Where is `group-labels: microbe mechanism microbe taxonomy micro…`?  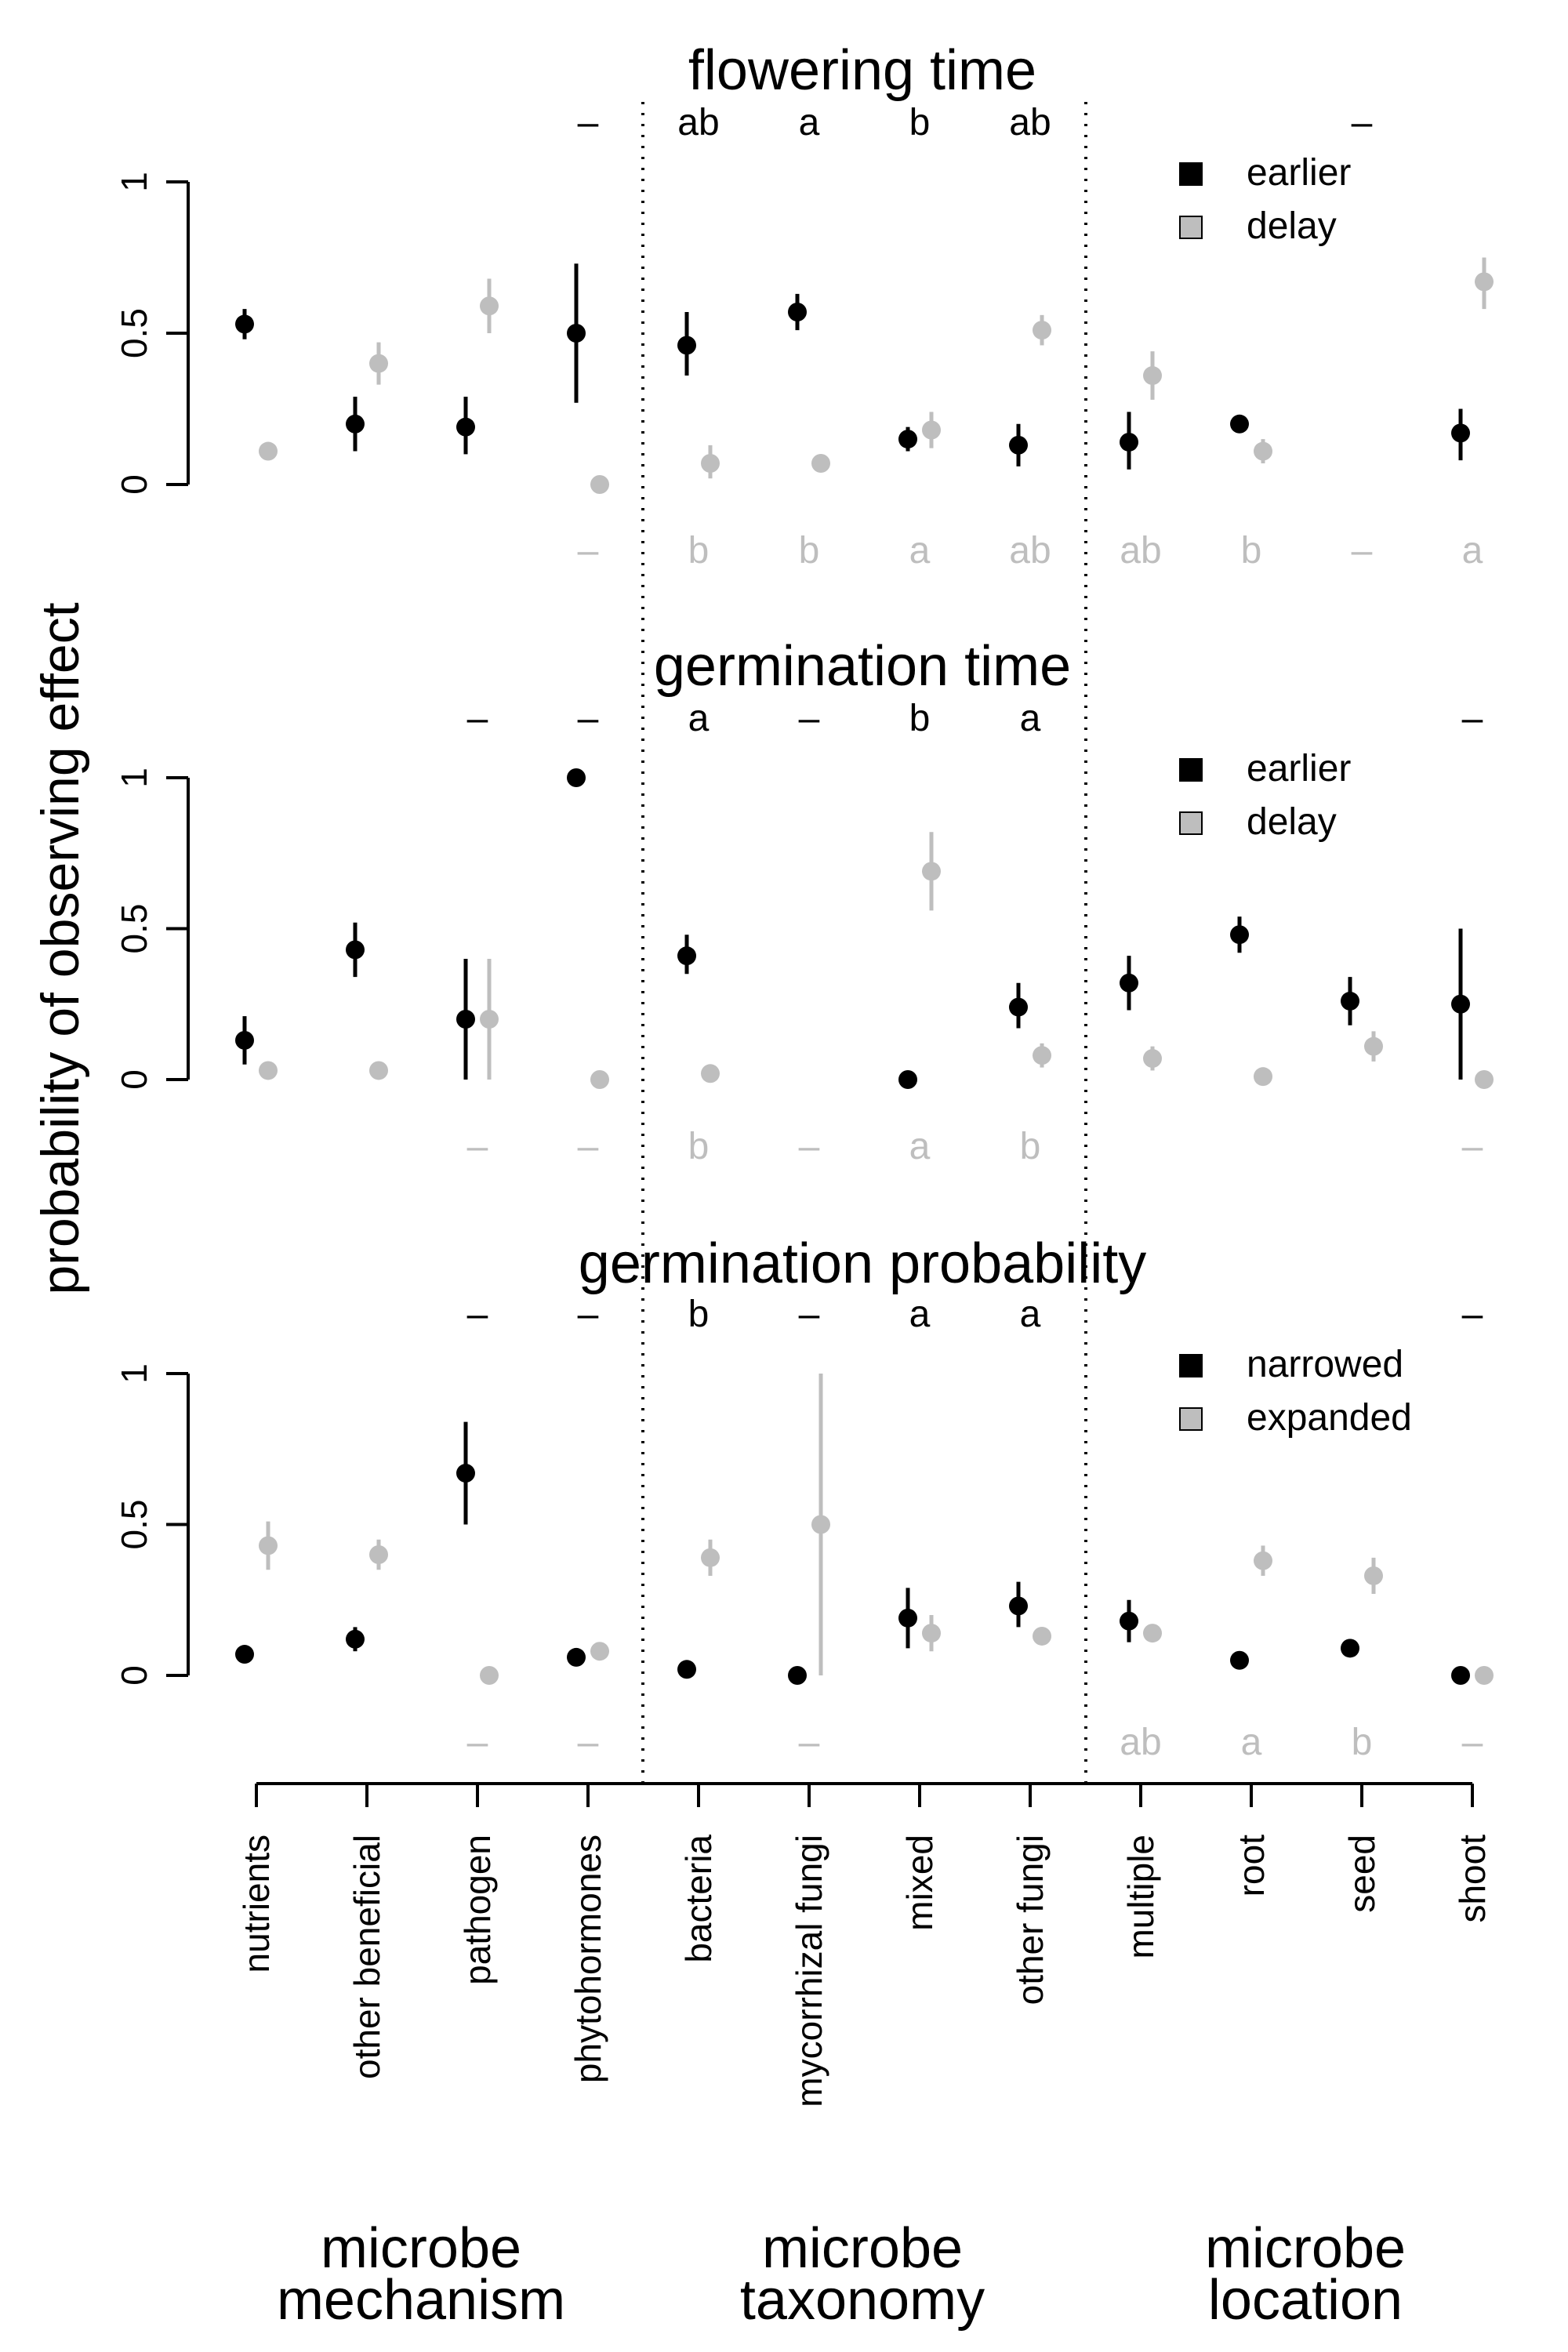
group-labels: microbe mechanism microbe taxonomy micro… is located at coordinates (841, 2274).